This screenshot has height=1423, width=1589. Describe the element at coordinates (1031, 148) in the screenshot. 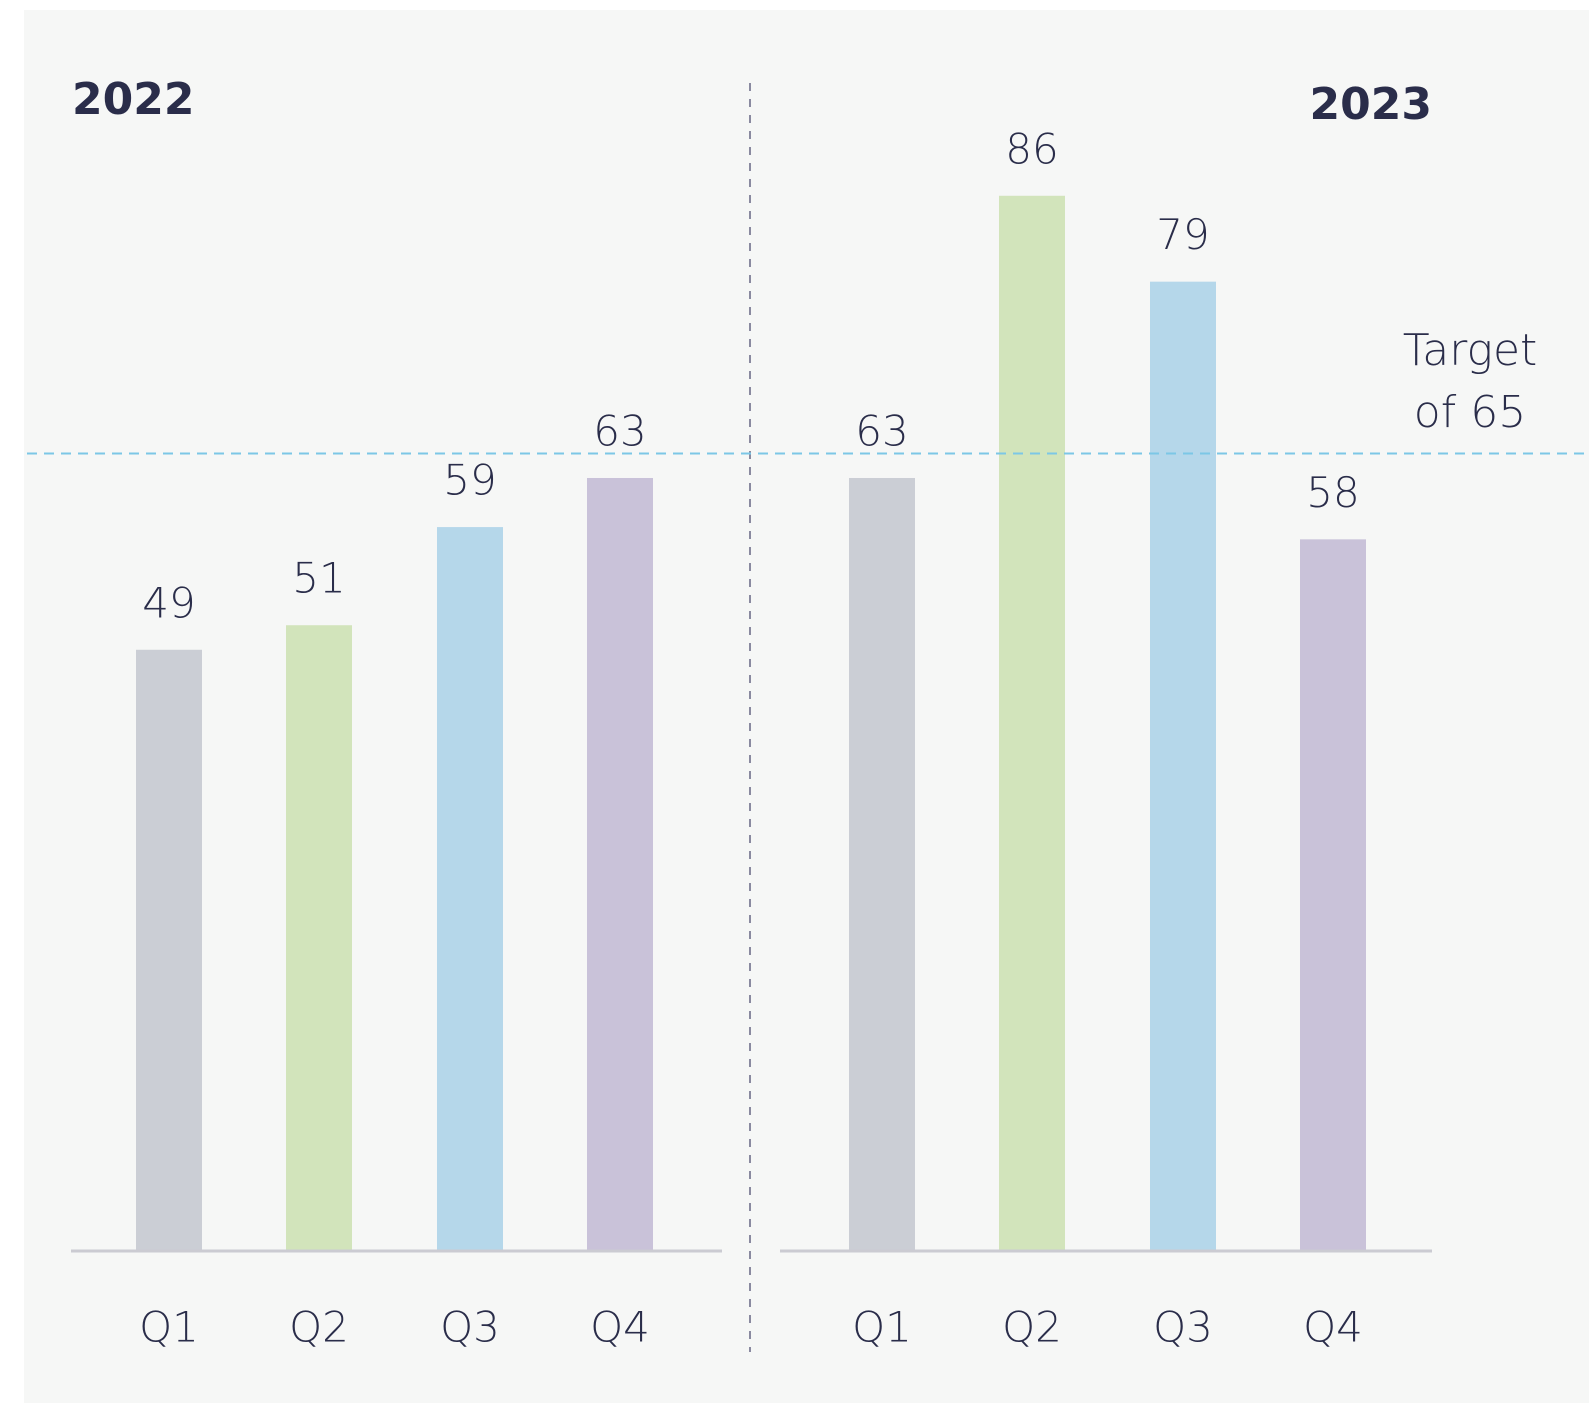

I see `value-label: 86` at that location.